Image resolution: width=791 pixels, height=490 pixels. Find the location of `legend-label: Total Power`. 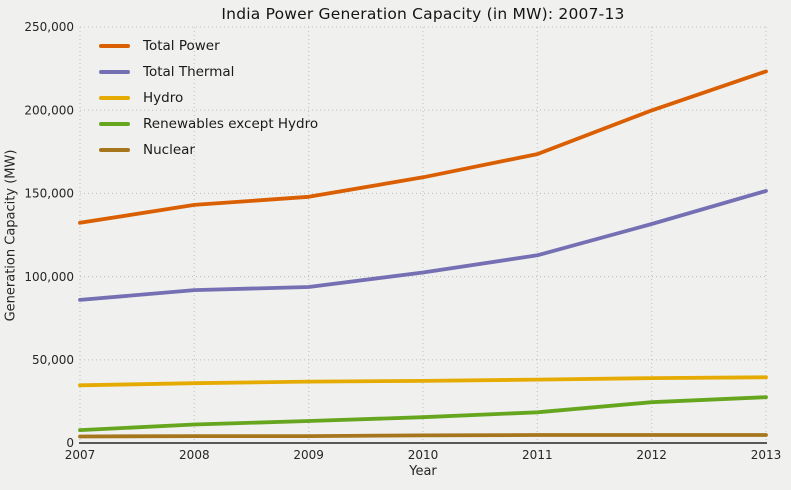

legend-label: Total Power is located at coordinates (181, 46).